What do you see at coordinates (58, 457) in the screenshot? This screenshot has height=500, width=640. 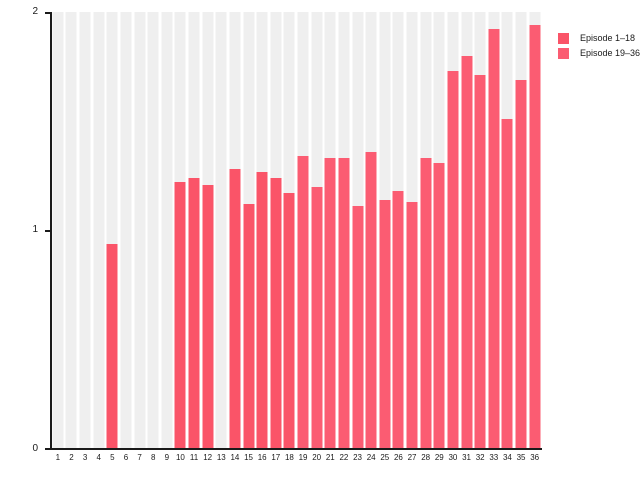 I see `x-tick-label: 1` at bounding box center [58, 457].